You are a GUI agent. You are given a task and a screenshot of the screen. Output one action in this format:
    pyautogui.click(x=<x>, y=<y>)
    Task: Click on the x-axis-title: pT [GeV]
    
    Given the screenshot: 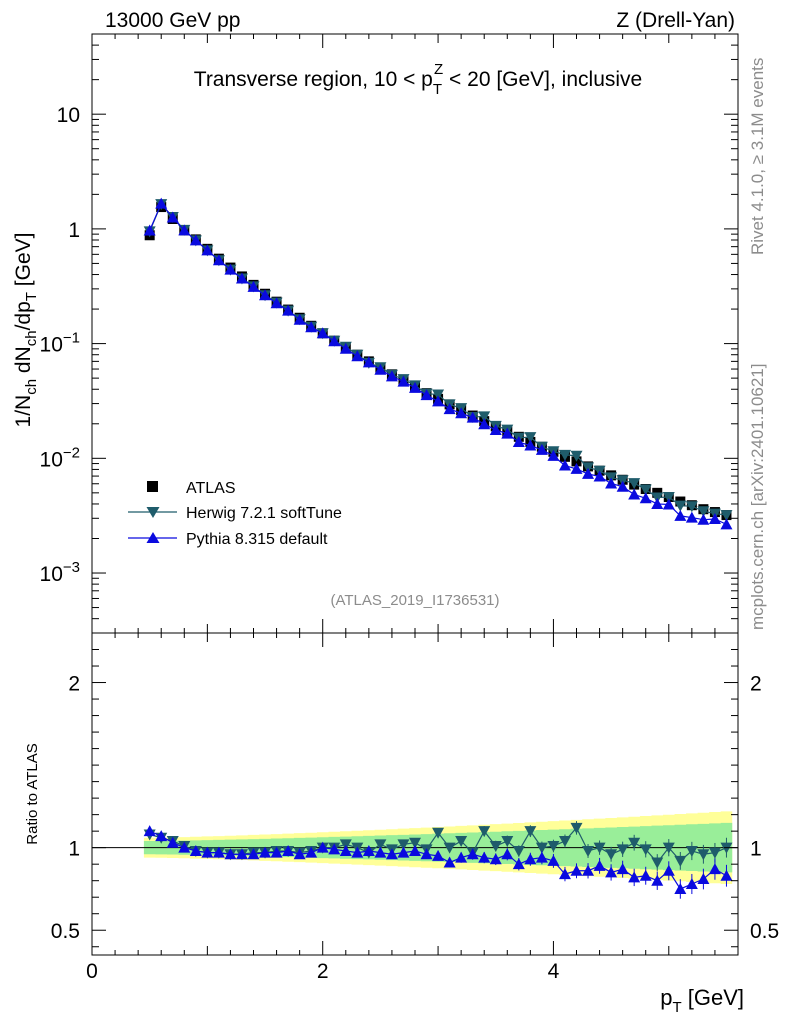 What is the action you would take?
    pyautogui.click(x=702, y=1000)
    